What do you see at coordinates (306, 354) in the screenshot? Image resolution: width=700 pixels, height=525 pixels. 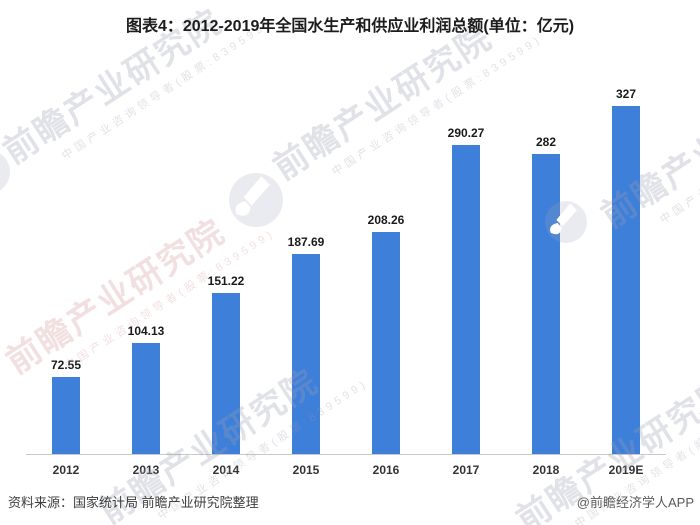 I see `bar-2015` at bounding box center [306, 354].